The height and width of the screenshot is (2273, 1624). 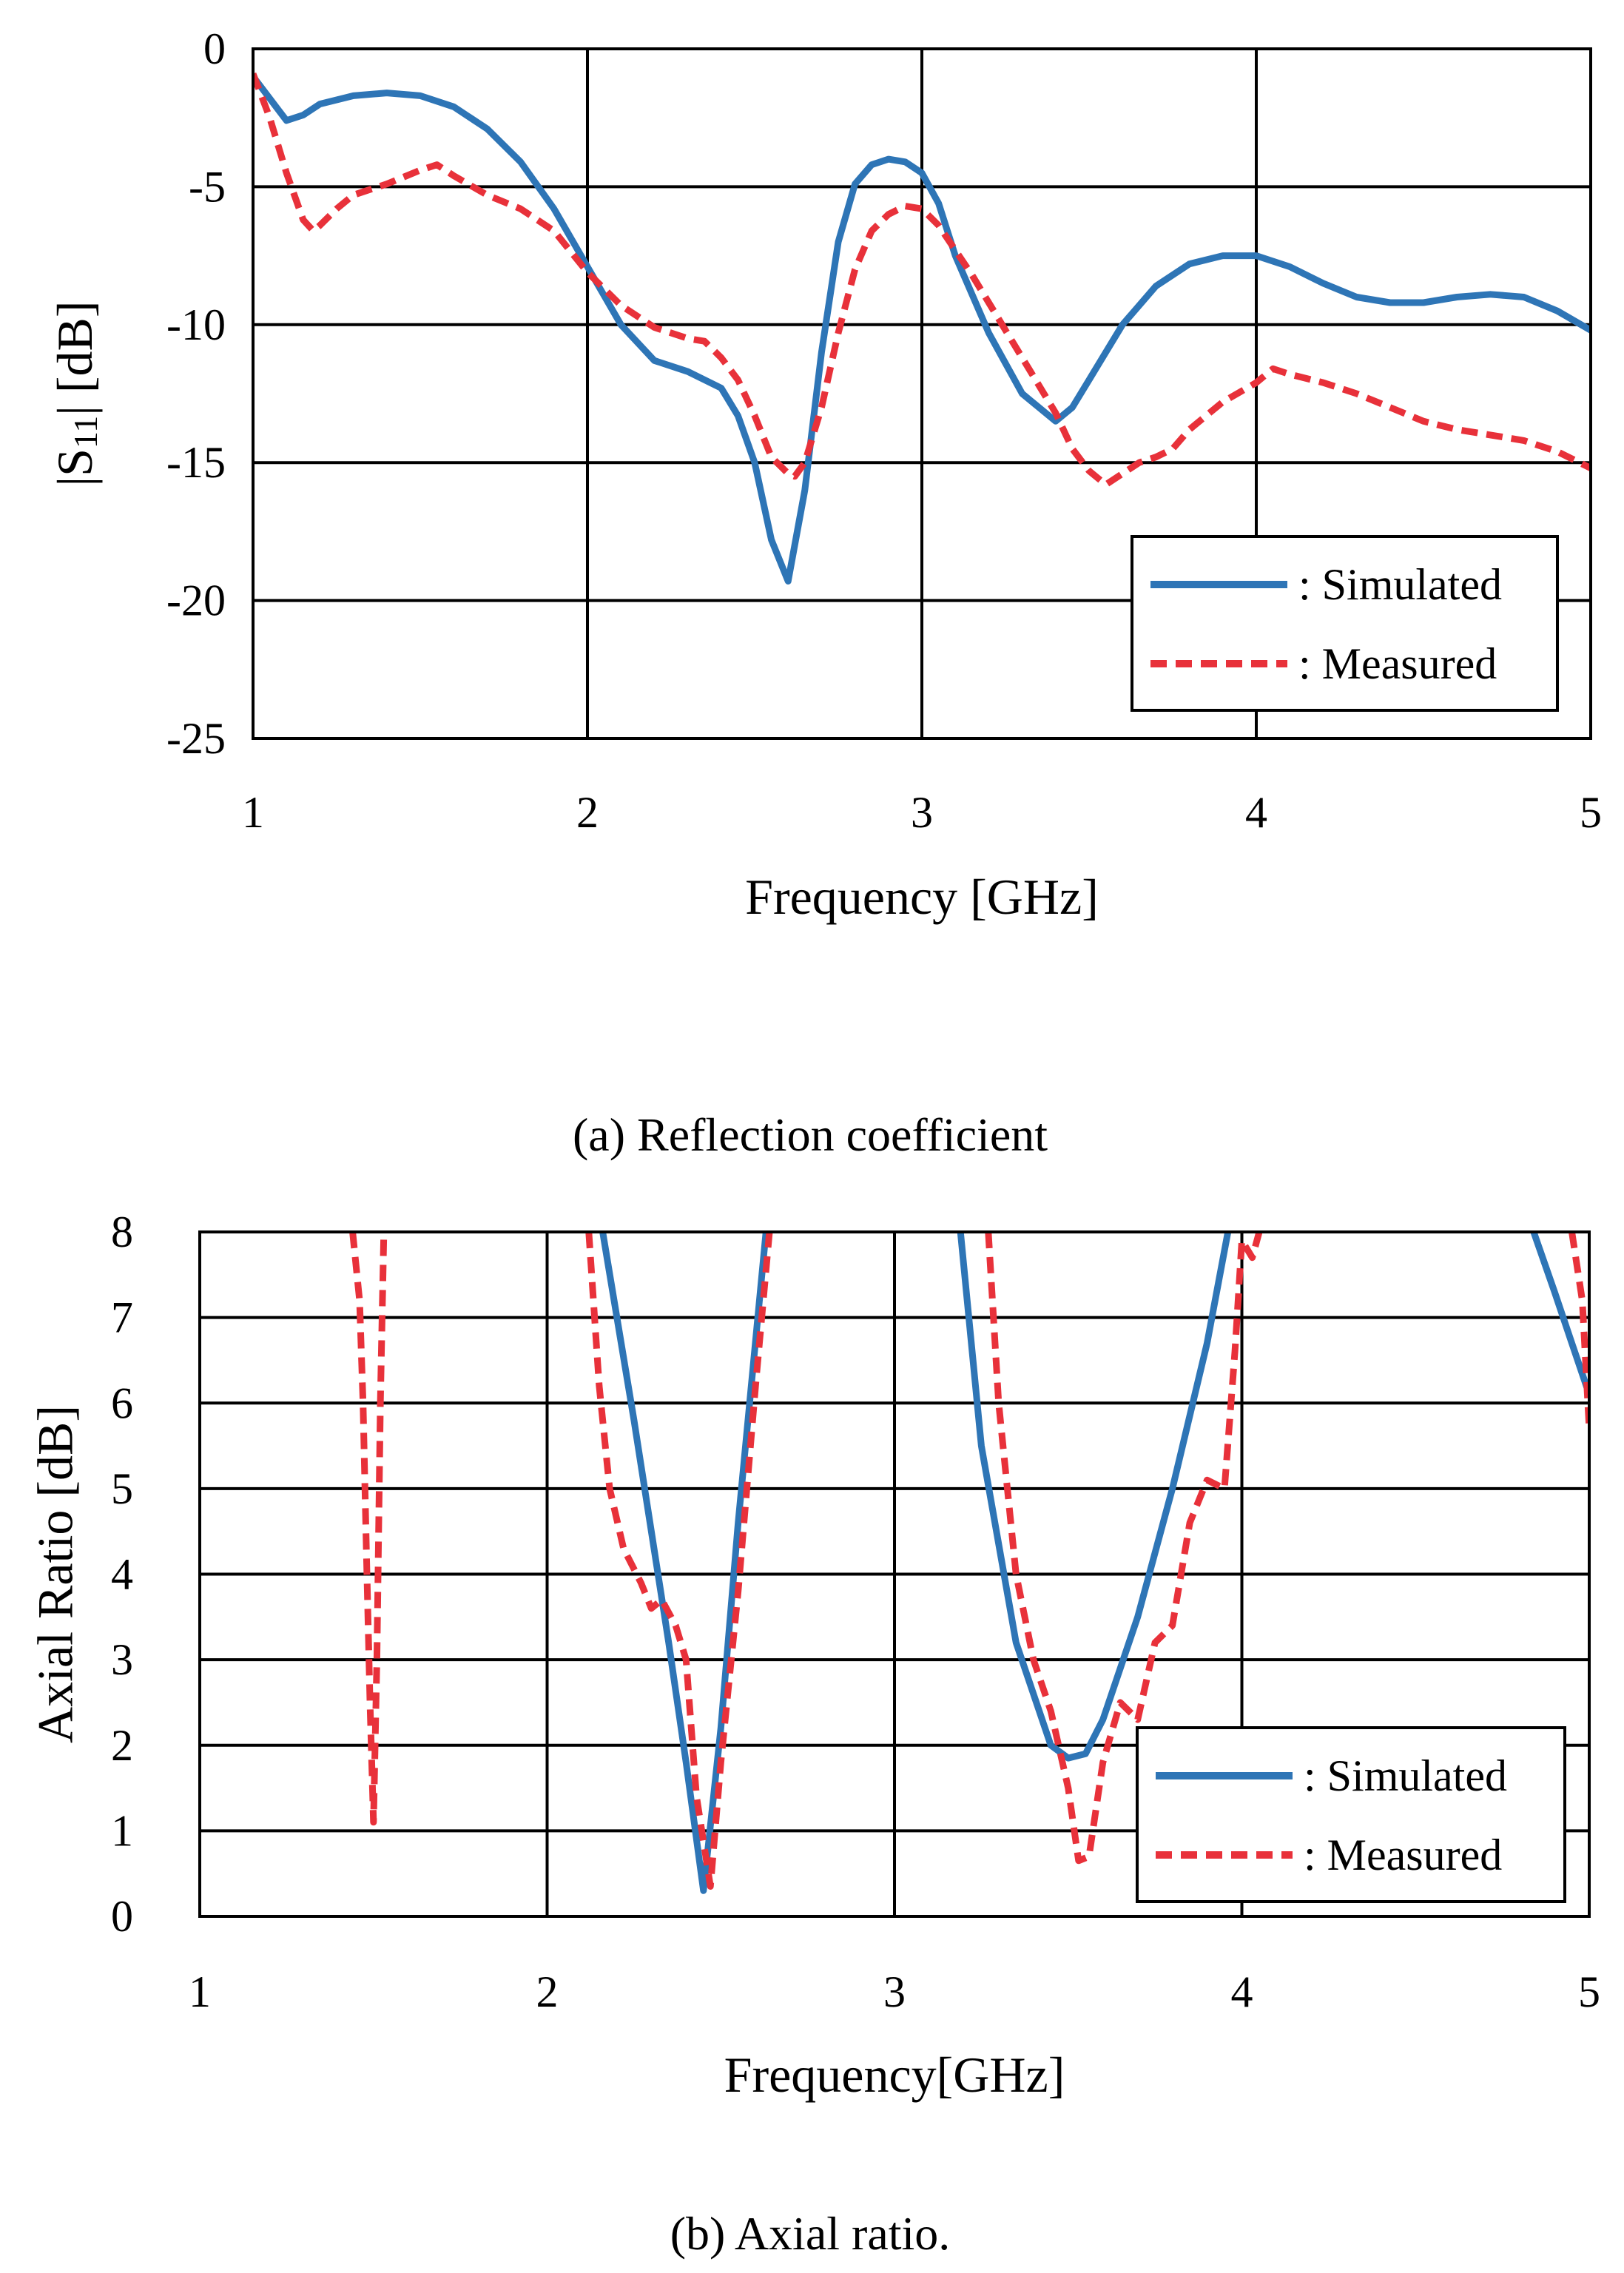 I want to click on y-tick-label: 5, so click(x=122, y=1488).